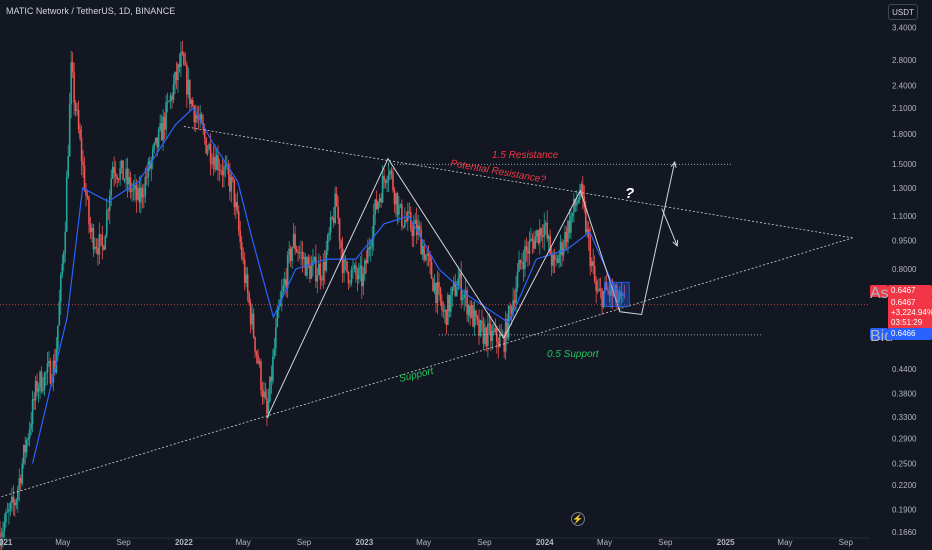  I want to click on range-box, so click(617, 294).